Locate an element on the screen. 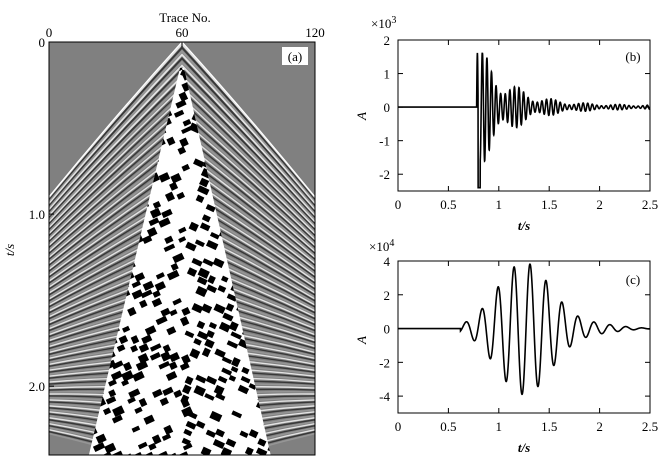 This screenshot has height=468, width=668. gather-x-ticks: 0 60 120 is located at coordinates (185, 36).